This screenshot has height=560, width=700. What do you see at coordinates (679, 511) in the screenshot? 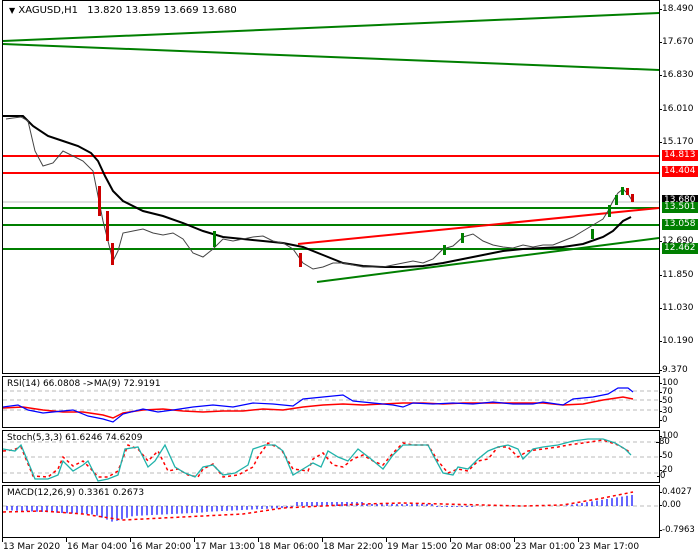
I see `macd-axis: 0.4027 0.00 -0.7963` at bounding box center [679, 511].